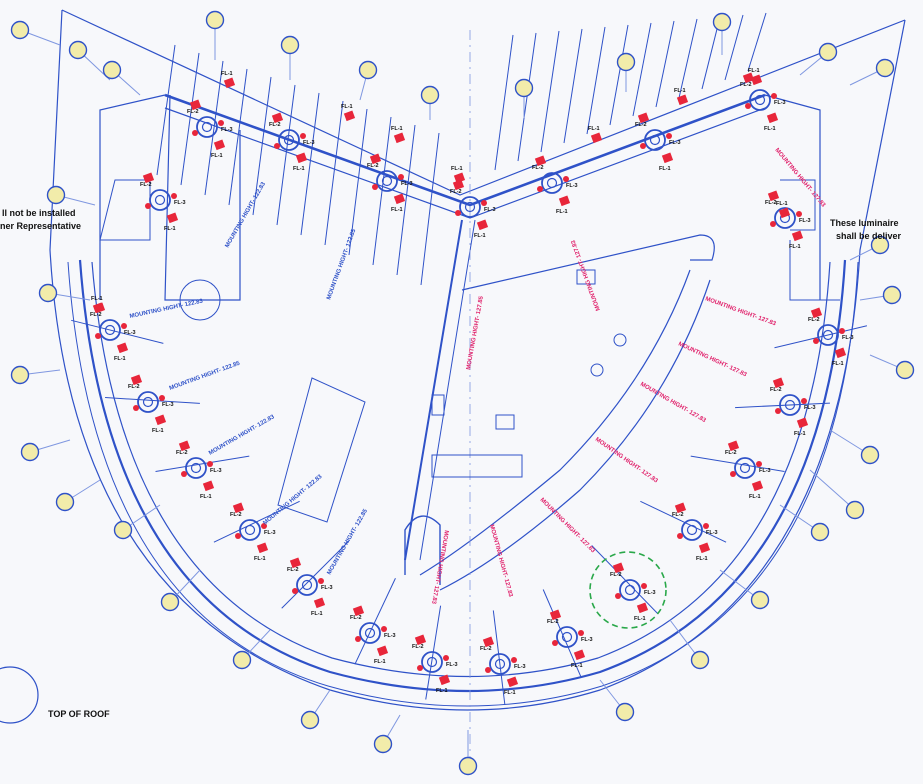  Describe the element at coordinates (39, 213) in the screenshot. I see `left-note-line-1: ll not be installed` at that location.